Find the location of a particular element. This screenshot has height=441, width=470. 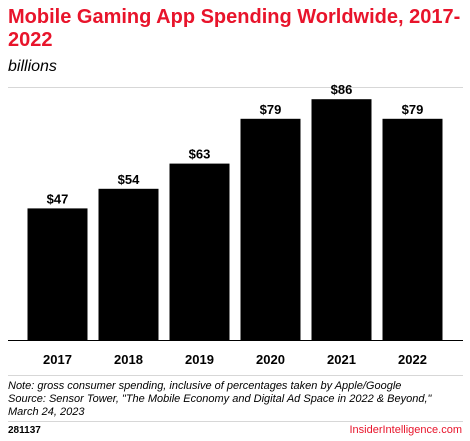

chart-subtitle: billions is located at coordinates (32, 66).